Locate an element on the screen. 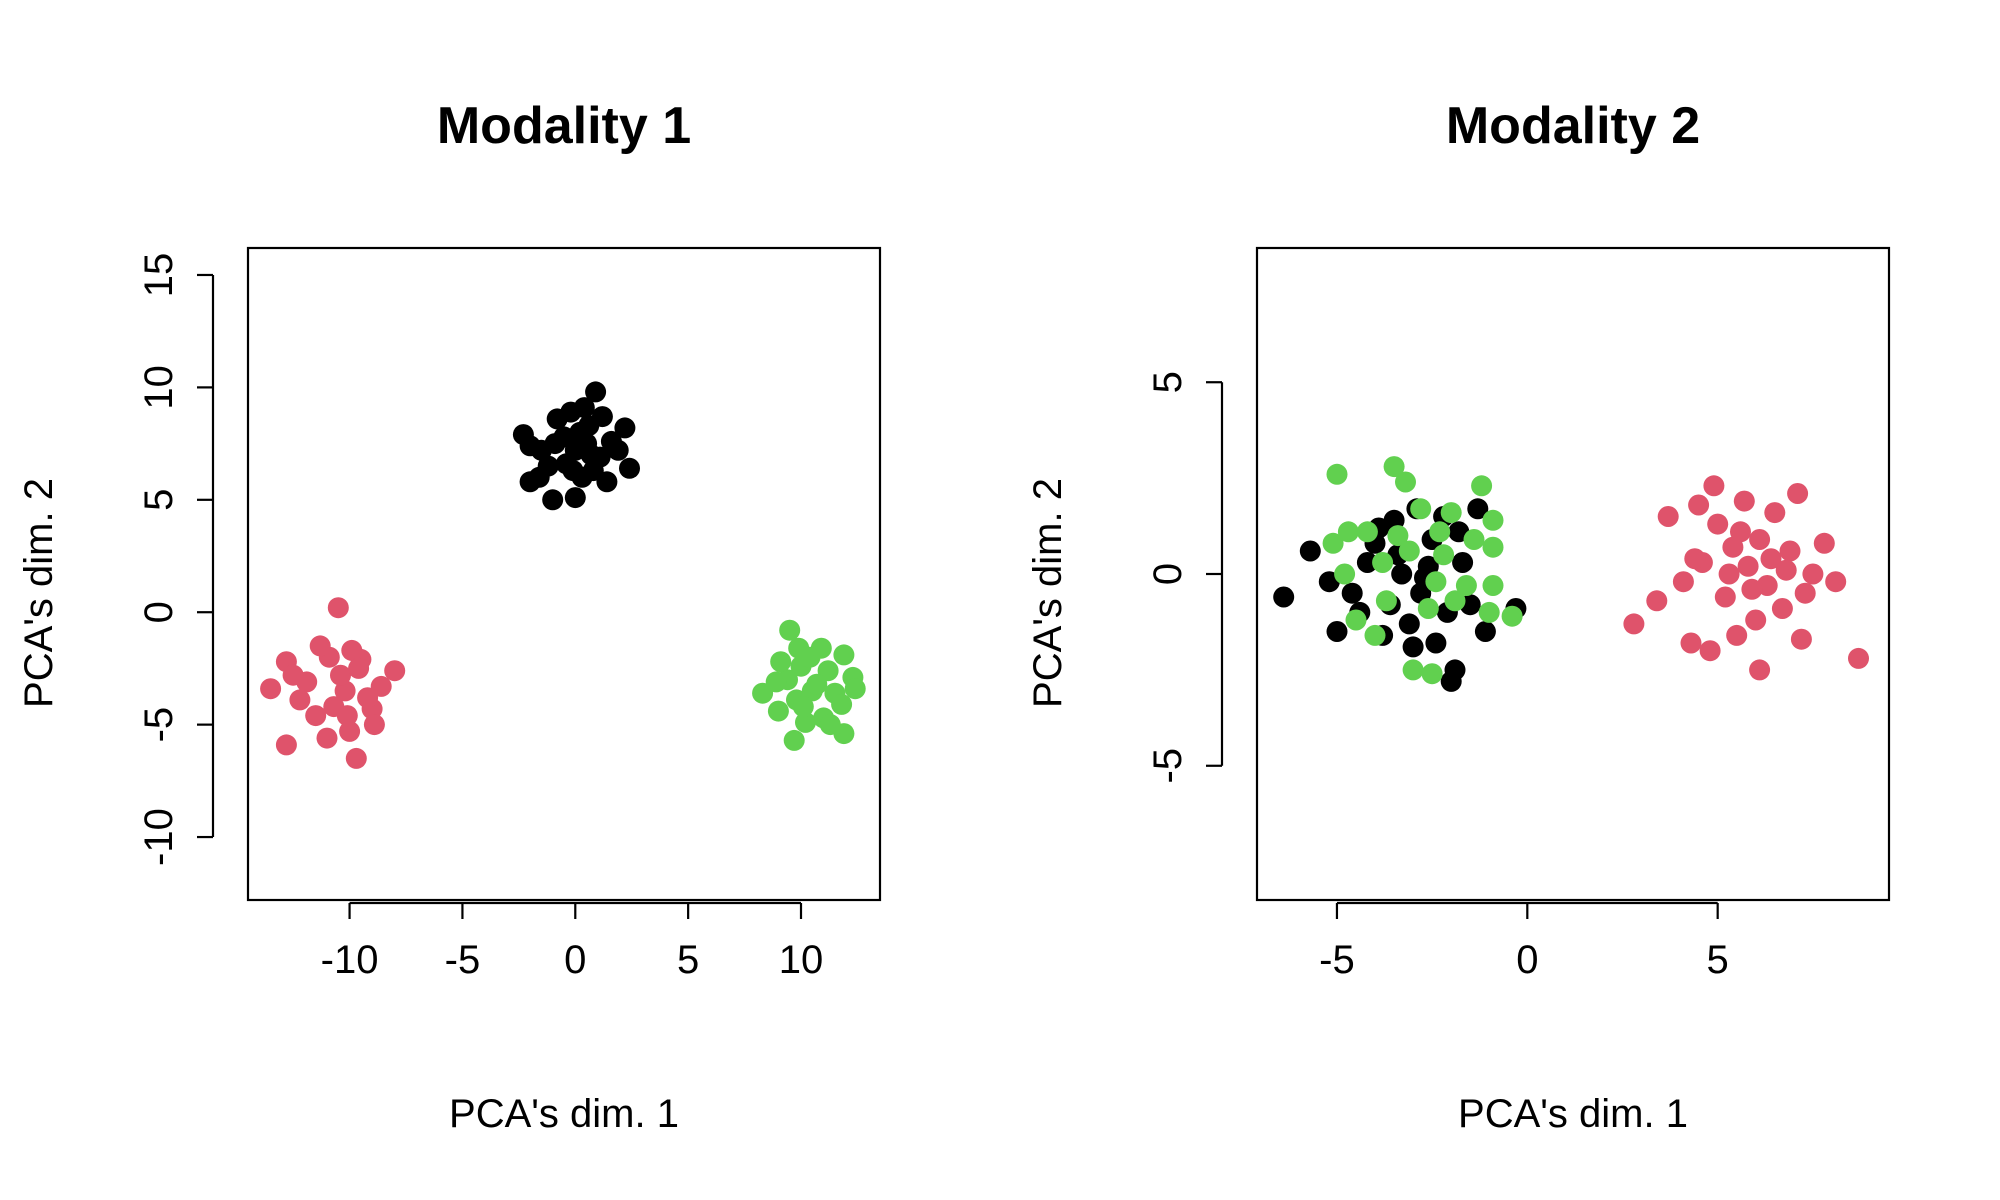 The width and height of the screenshot is (2000, 1200). y-tick-label: 5 is located at coordinates (159, 500).